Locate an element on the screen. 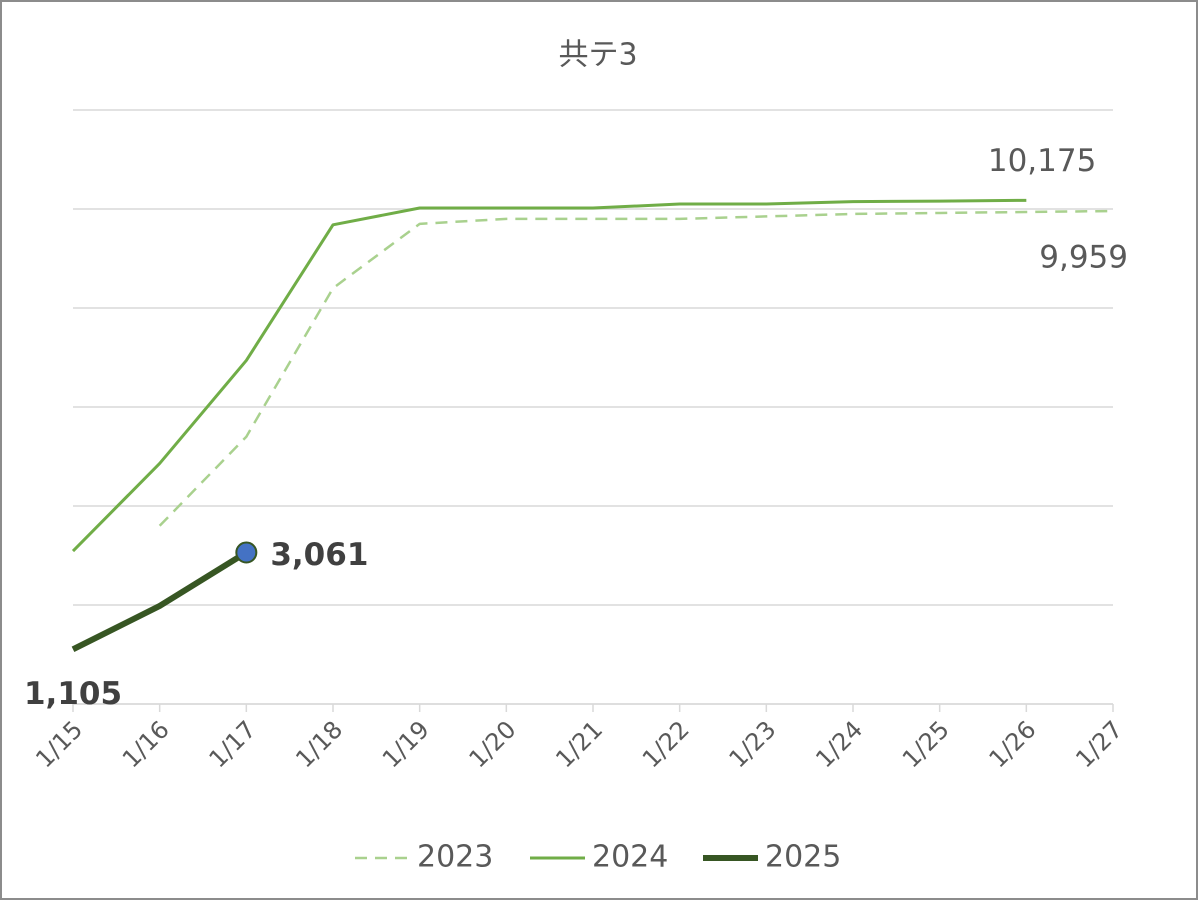 This screenshot has height=902, width=1200. legend-label: 2025 is located at coordinates (803, 857).